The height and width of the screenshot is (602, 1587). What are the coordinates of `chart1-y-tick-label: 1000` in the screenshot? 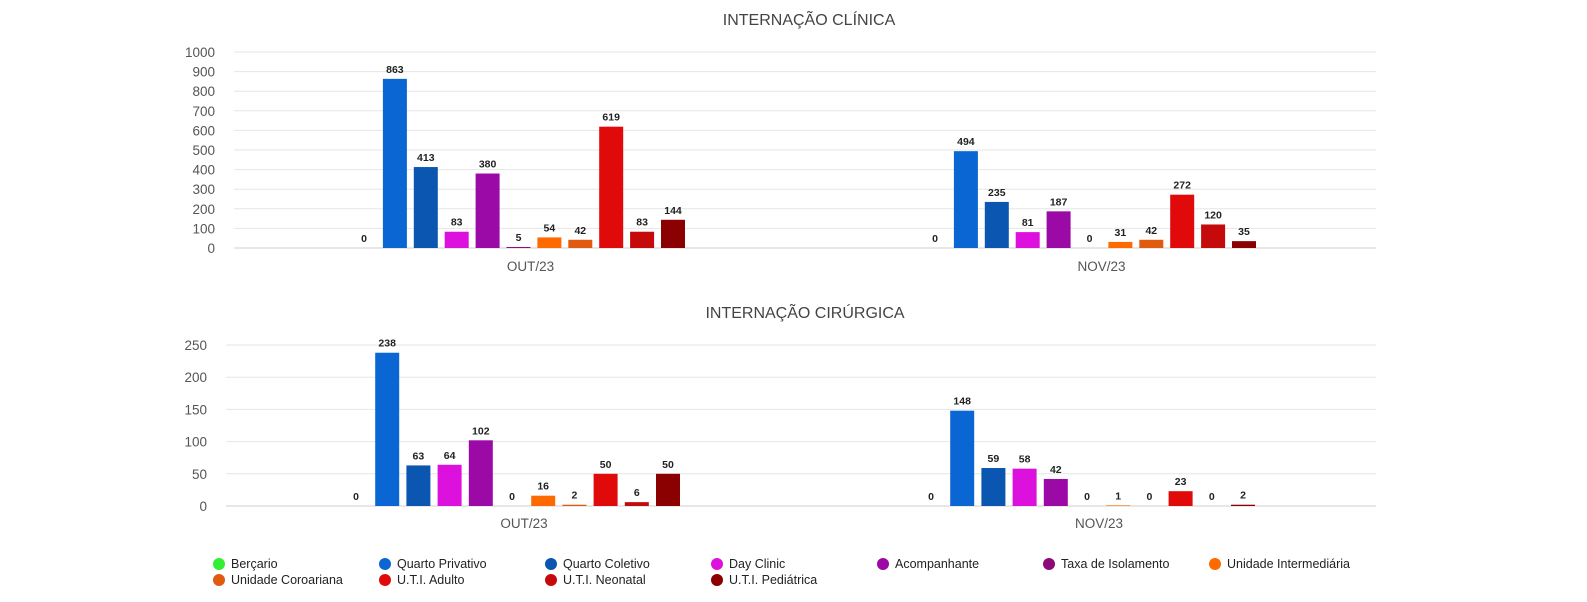 It's located at (200, 52).